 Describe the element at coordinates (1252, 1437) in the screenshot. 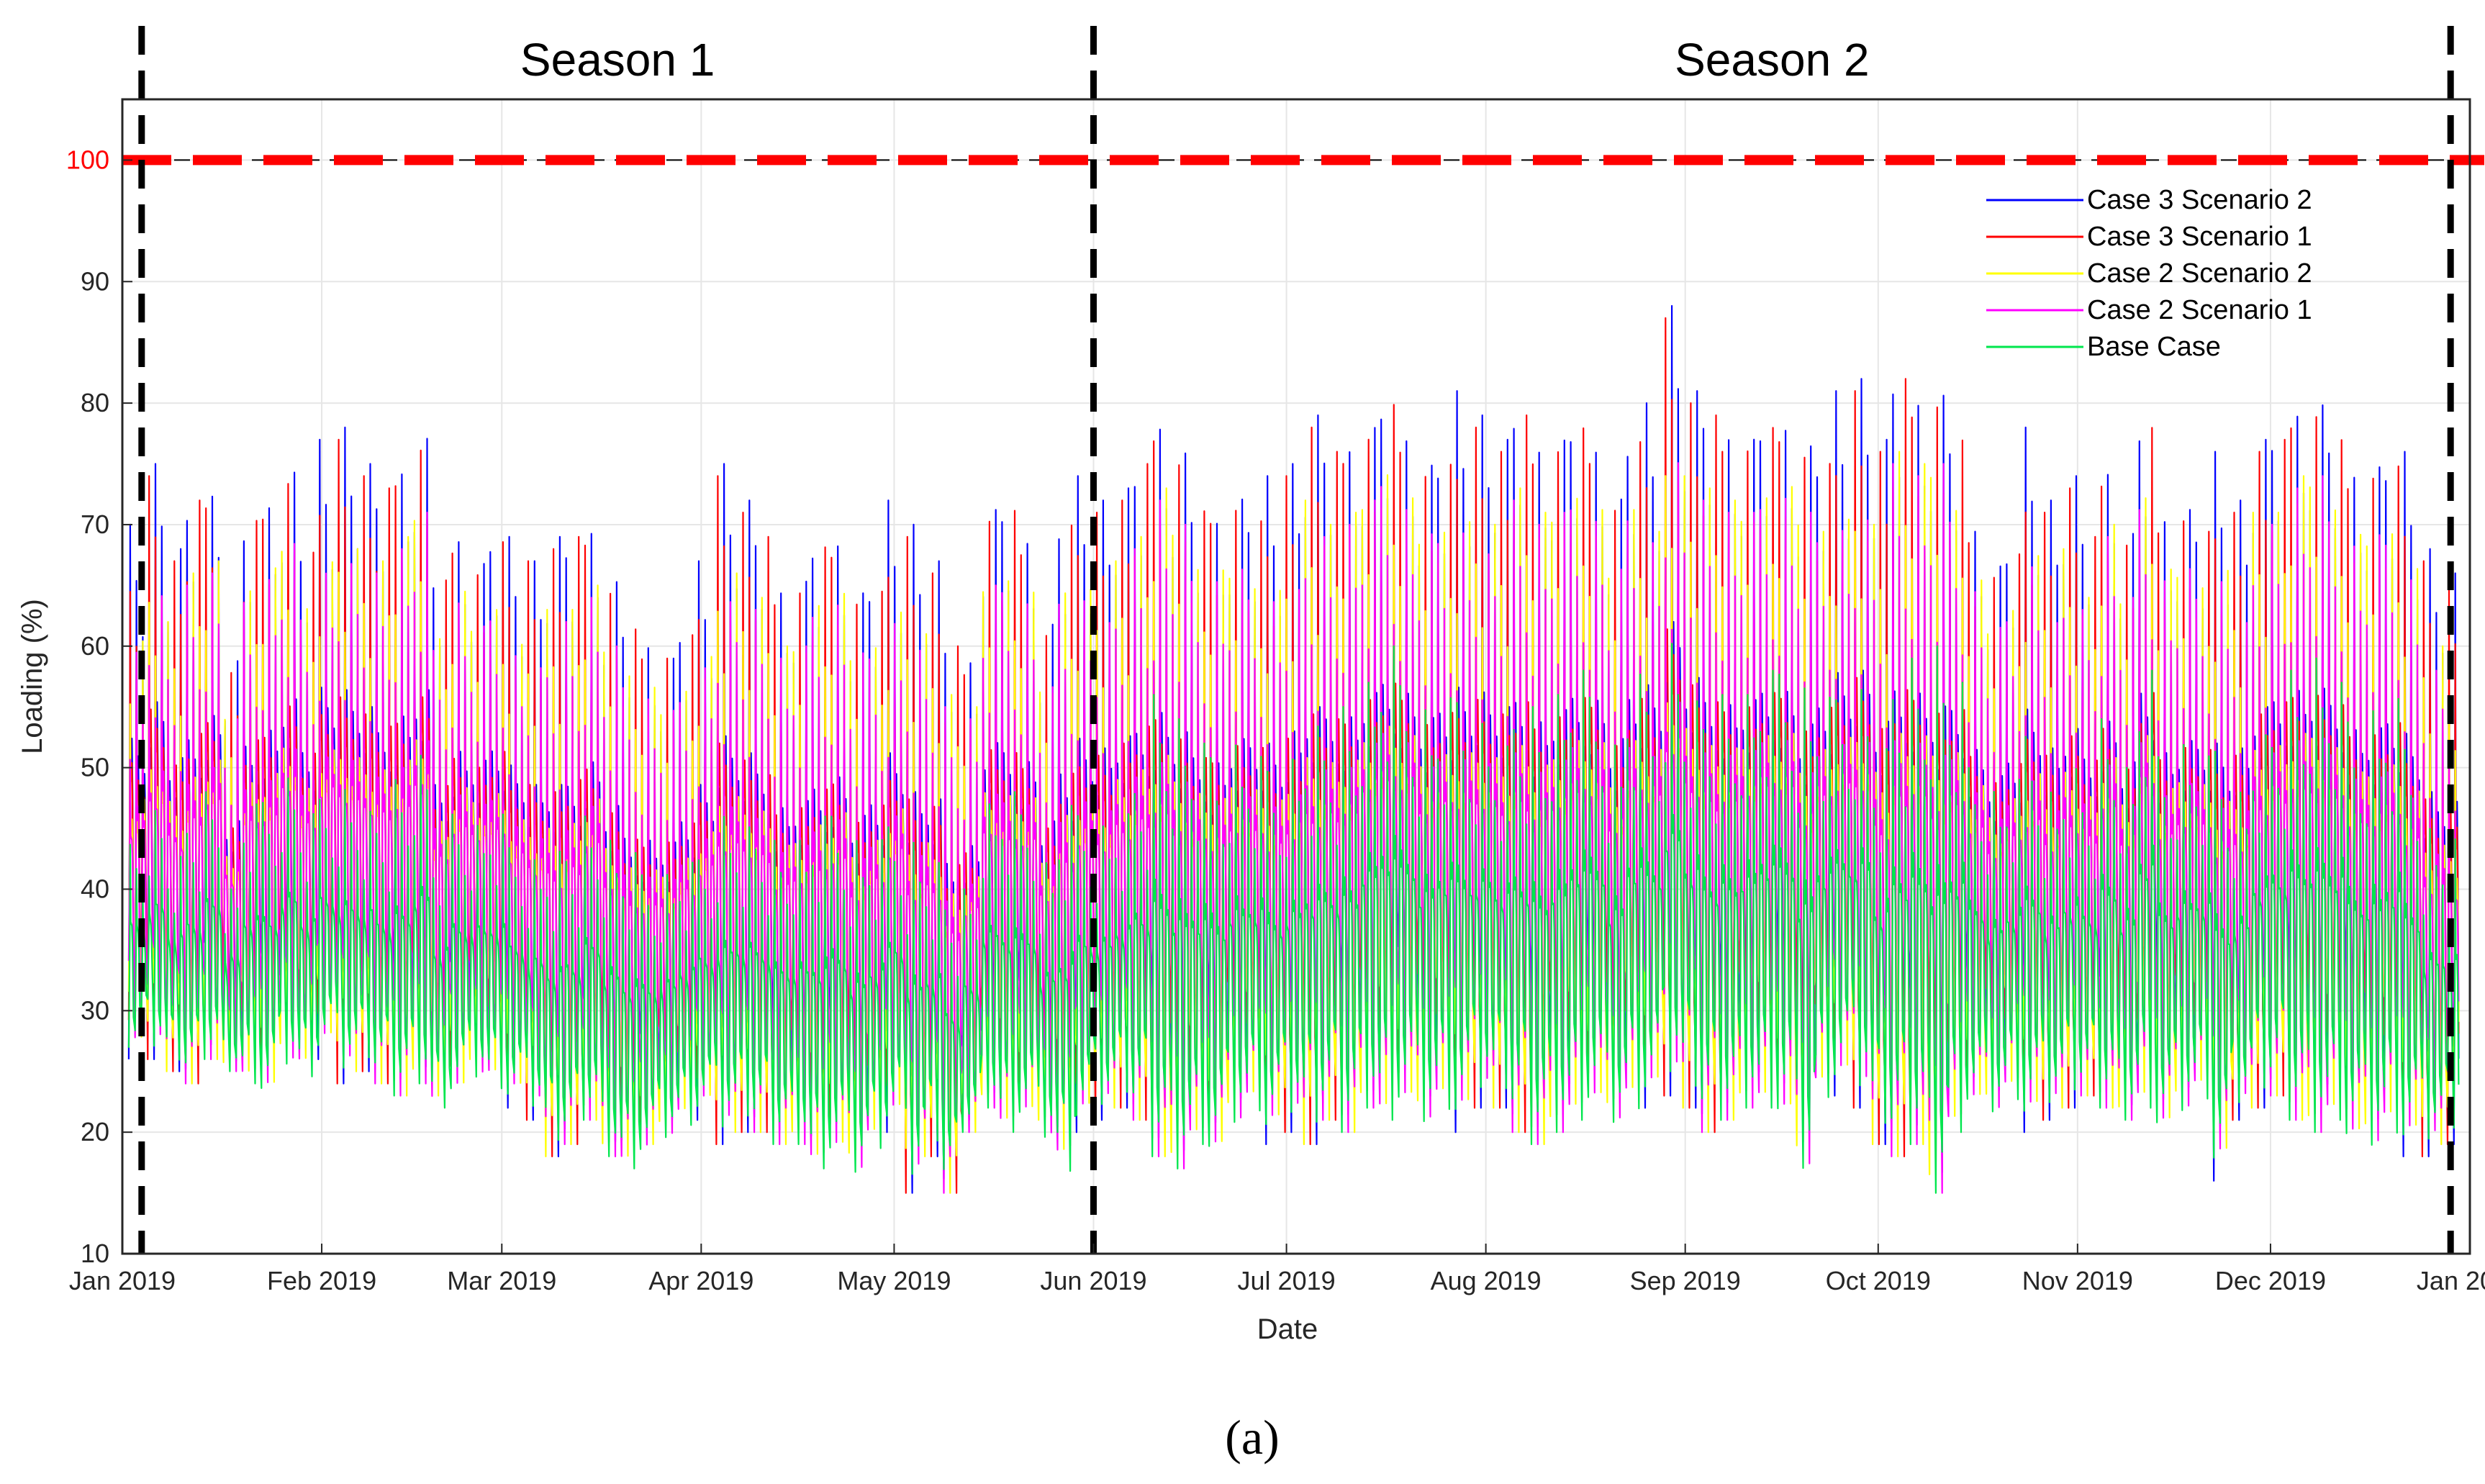

I see `figure-caption: (a)` at that location.